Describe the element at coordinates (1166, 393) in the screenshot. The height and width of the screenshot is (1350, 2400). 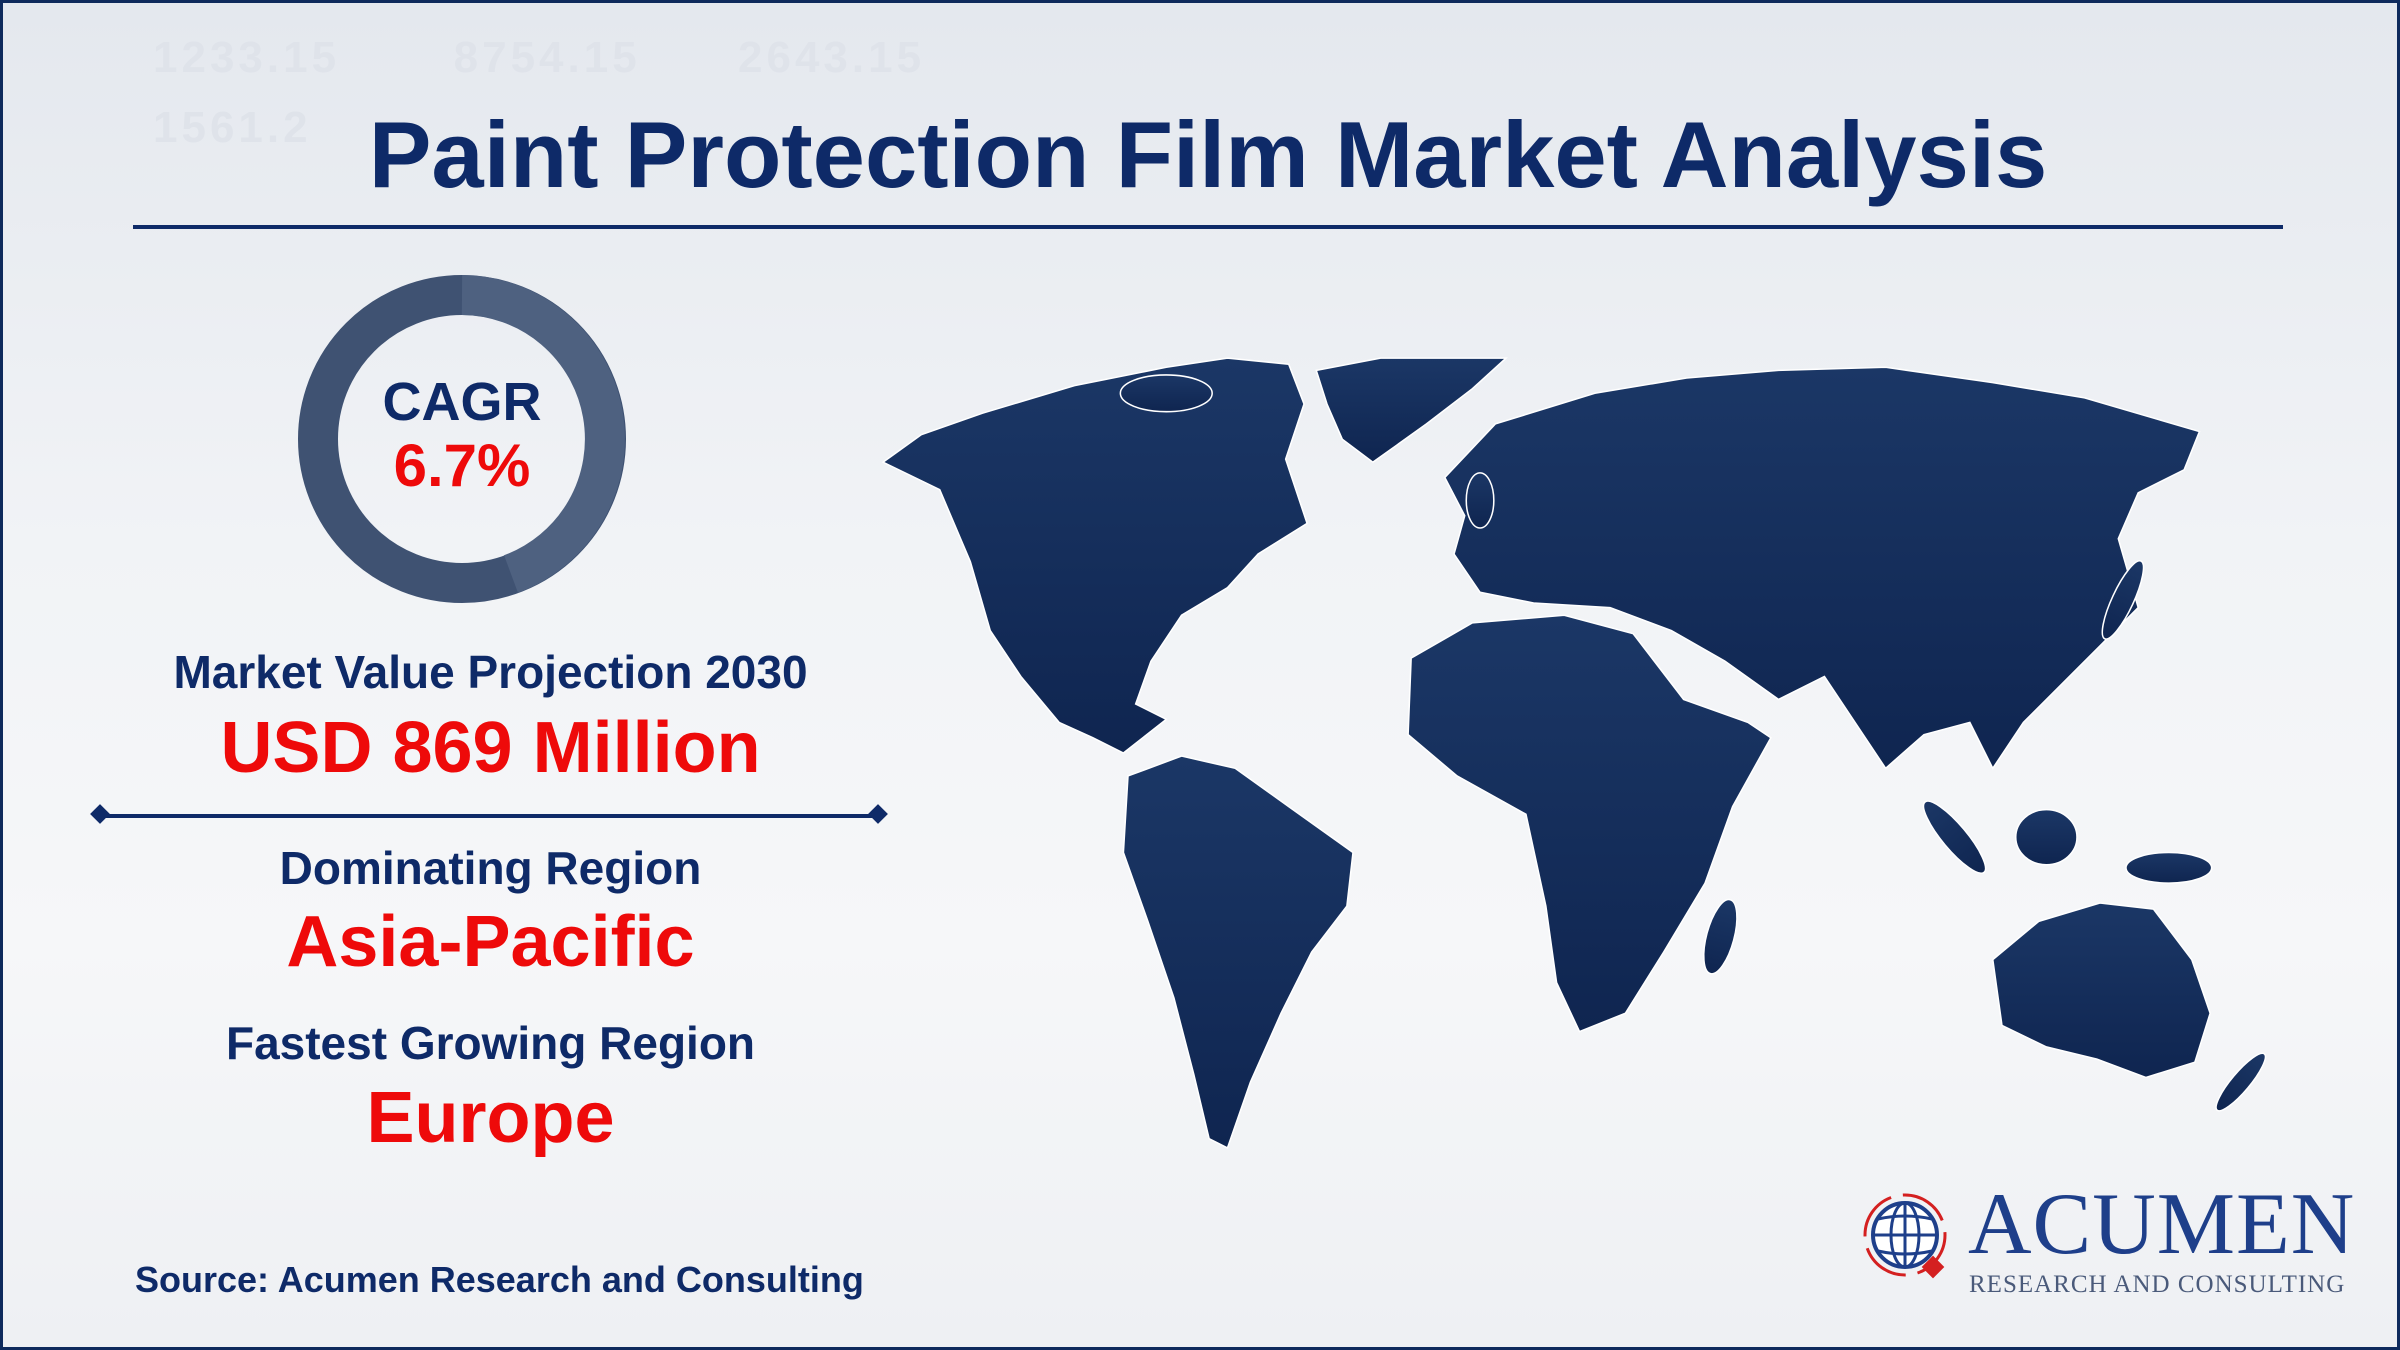
I see `canada-islands` at that location.